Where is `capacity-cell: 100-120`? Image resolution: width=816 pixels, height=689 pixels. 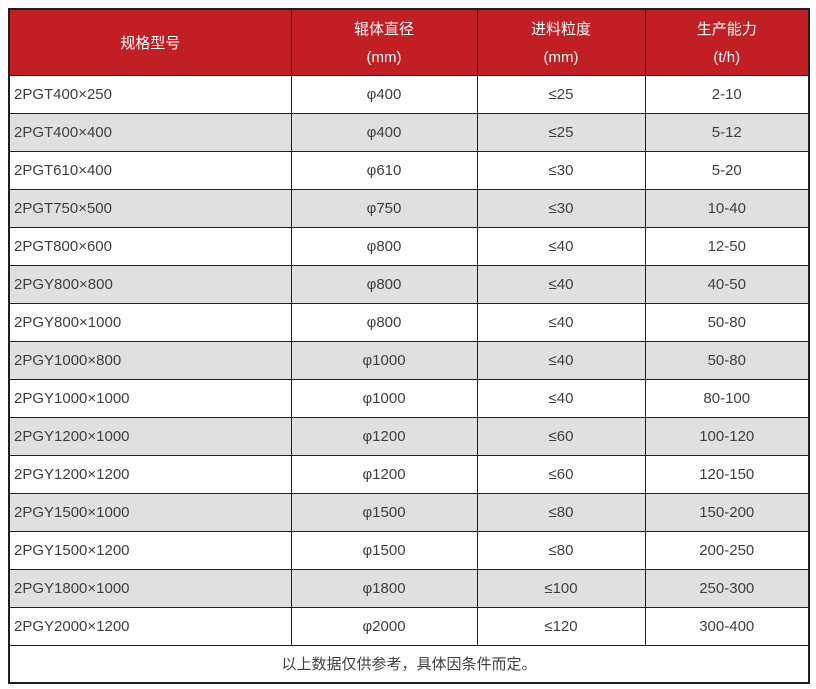
capacity-cell: 100-120 is located at coordinates (727, 436).